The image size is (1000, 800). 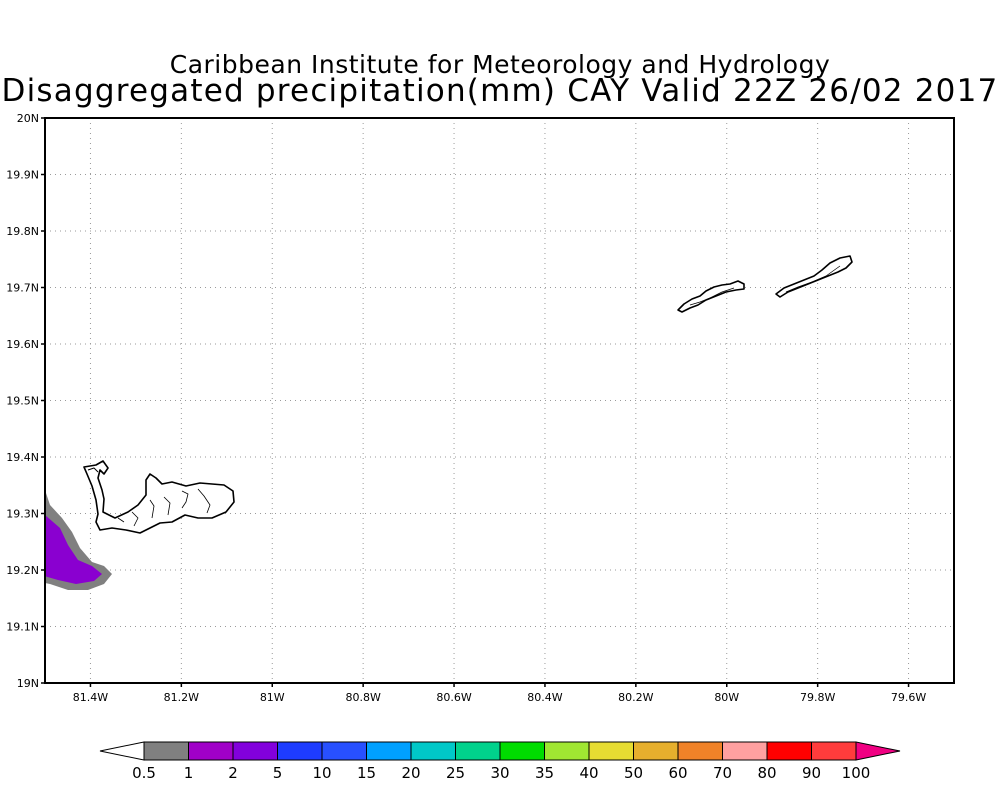 What do you see at coordinates (321, 773) in the screenshot?
I see `colorbar-label: 10` at bounding box center [321, 773].